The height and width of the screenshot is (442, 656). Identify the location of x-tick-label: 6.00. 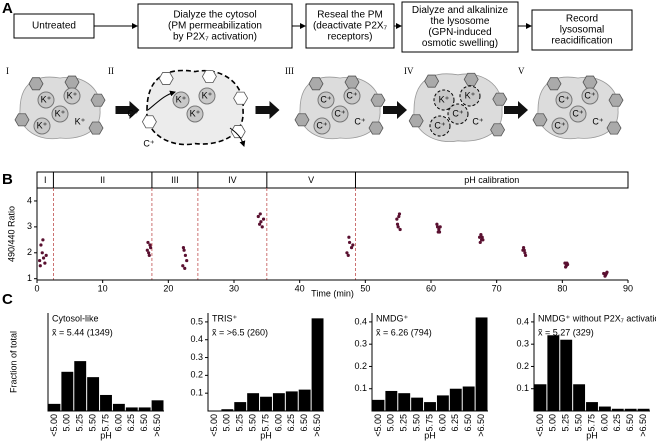
(118, 423).